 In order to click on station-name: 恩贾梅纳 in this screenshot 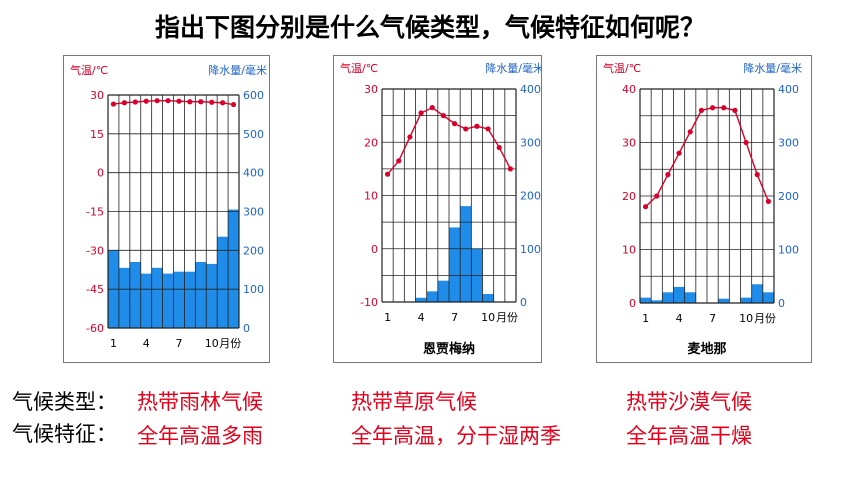, I will do `click(449, 349)`.